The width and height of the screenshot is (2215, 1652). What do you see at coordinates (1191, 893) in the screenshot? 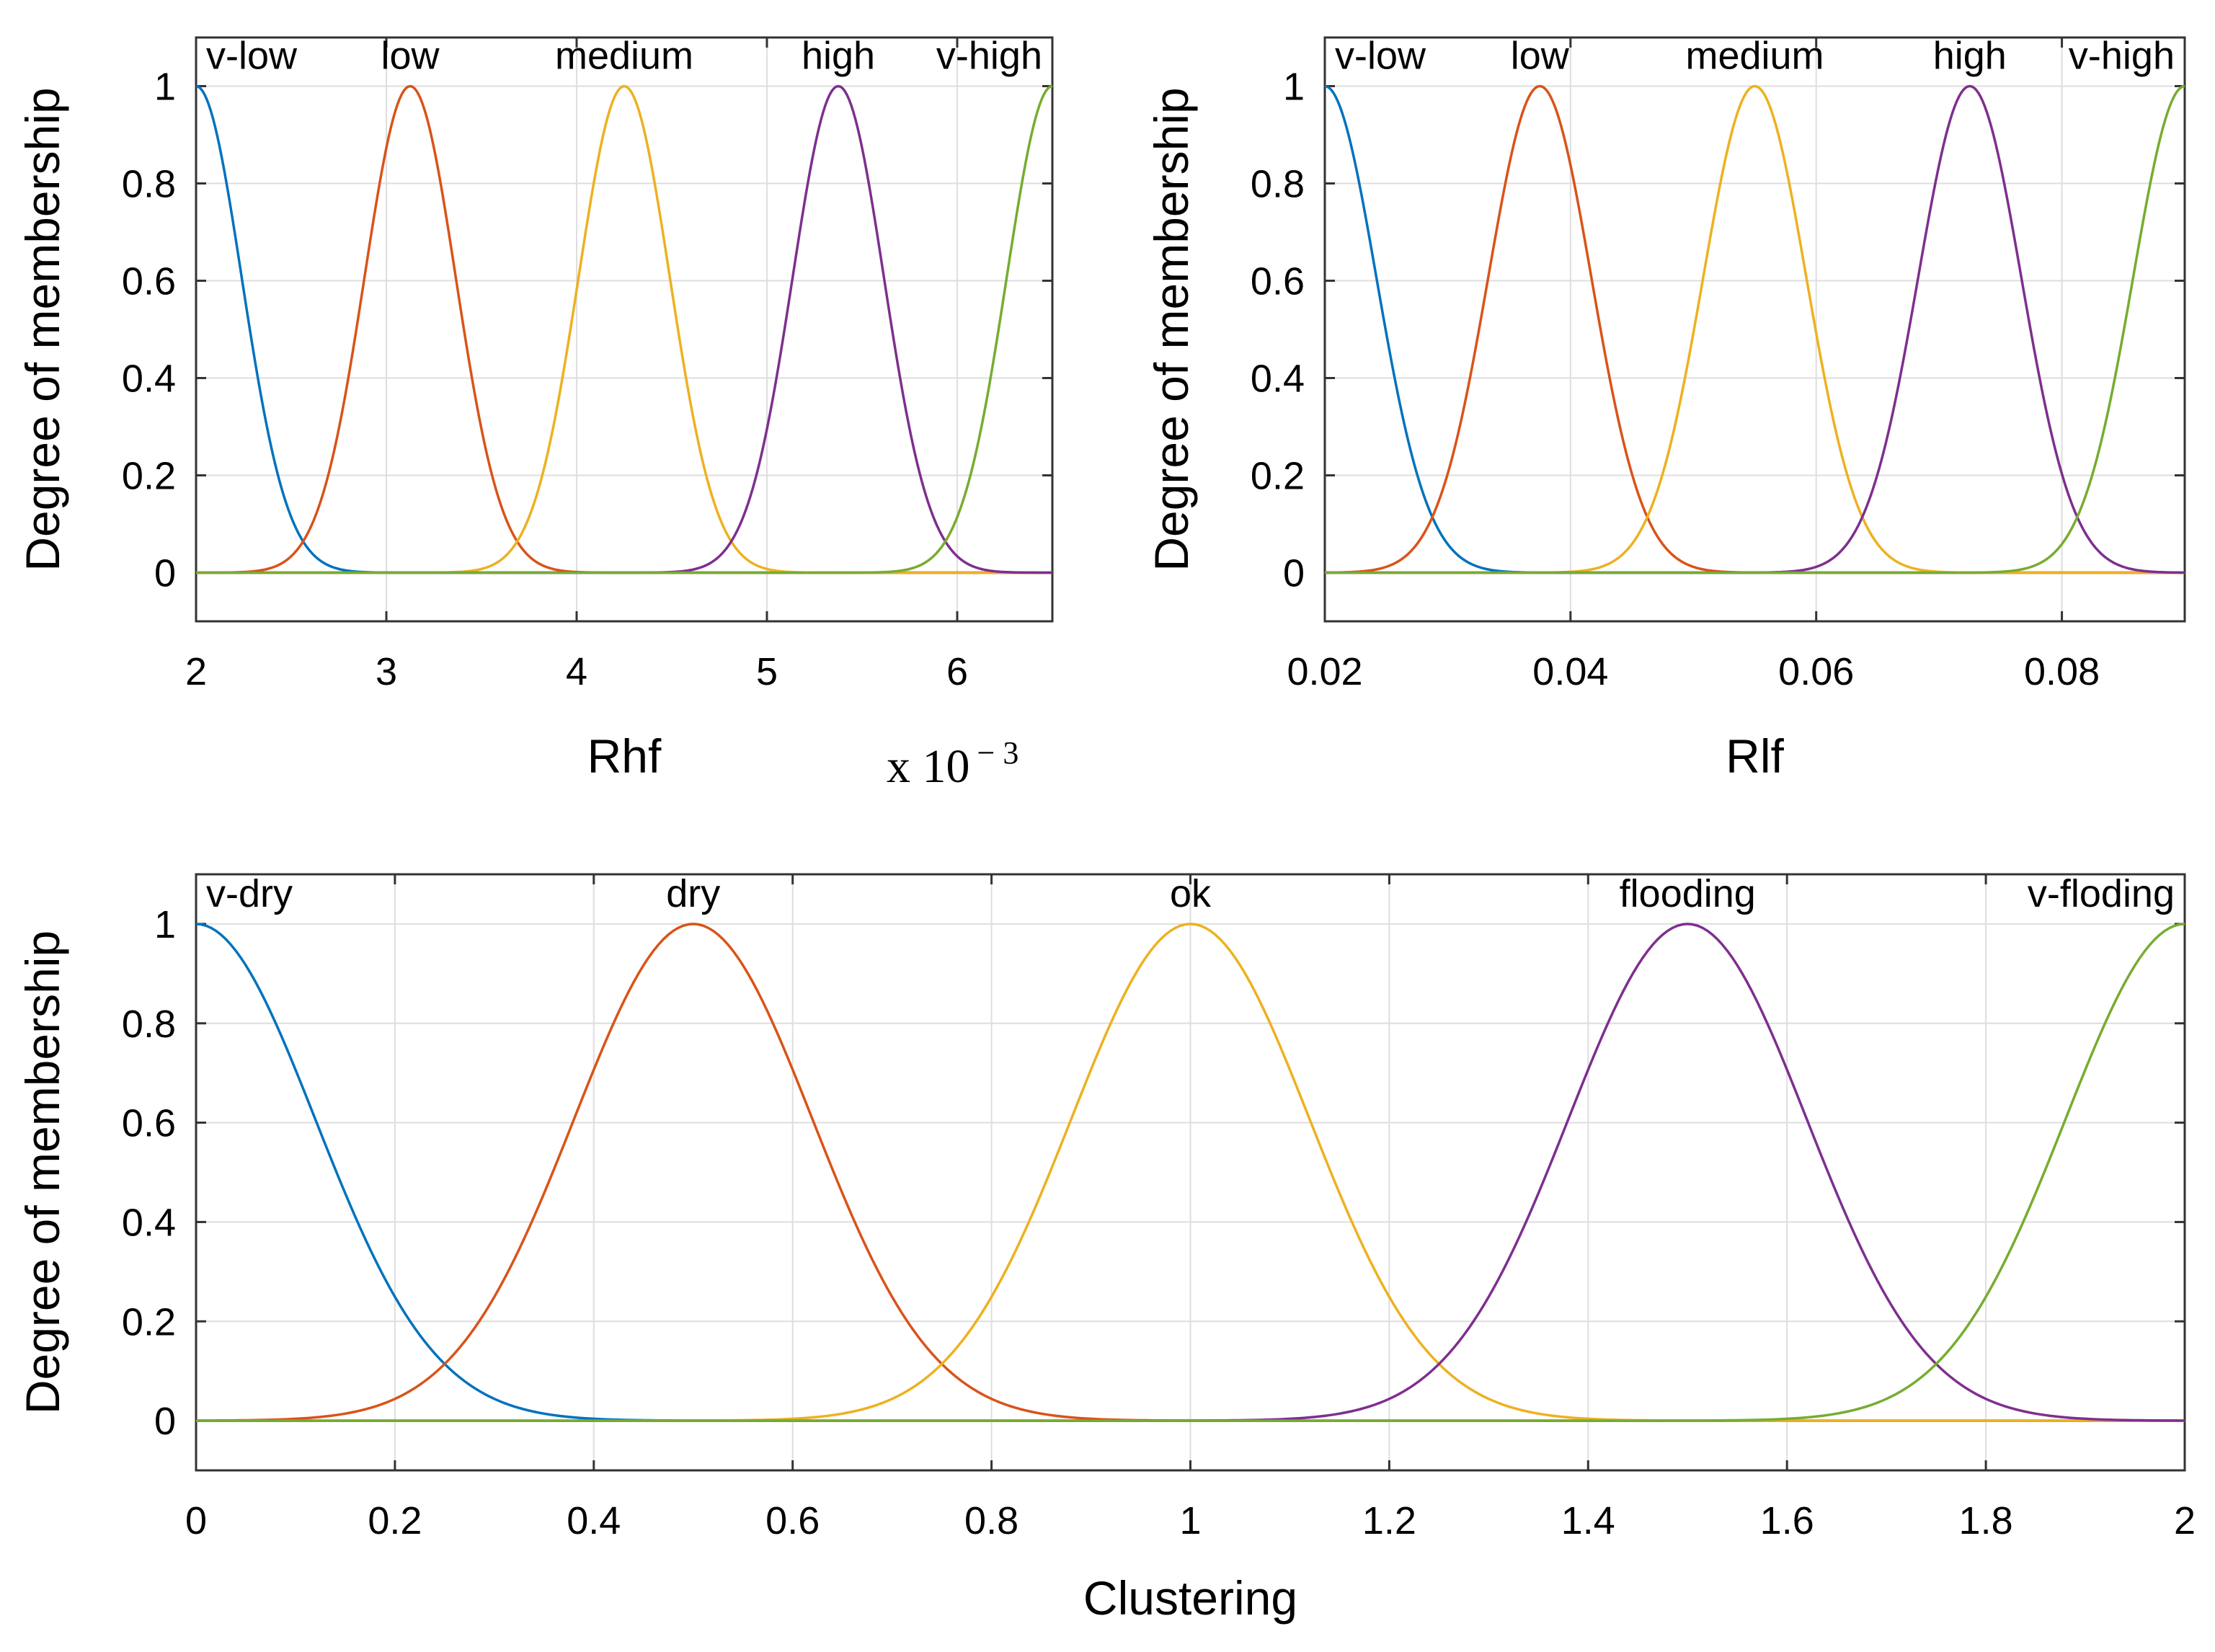
I see `series-label-ok: ok` at bounding box center [1191, 893].